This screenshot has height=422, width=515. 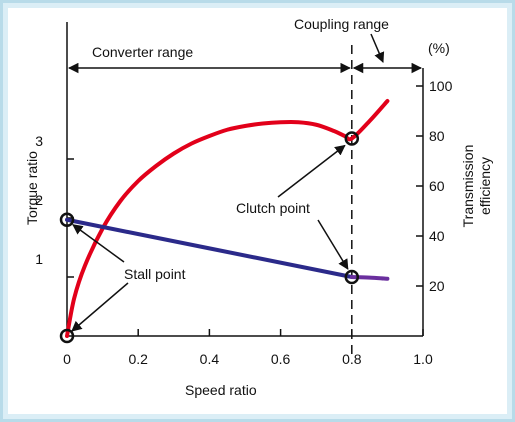 I want to click on y-axis-right-label-line2: efficiency, so click(x=485, y=186).